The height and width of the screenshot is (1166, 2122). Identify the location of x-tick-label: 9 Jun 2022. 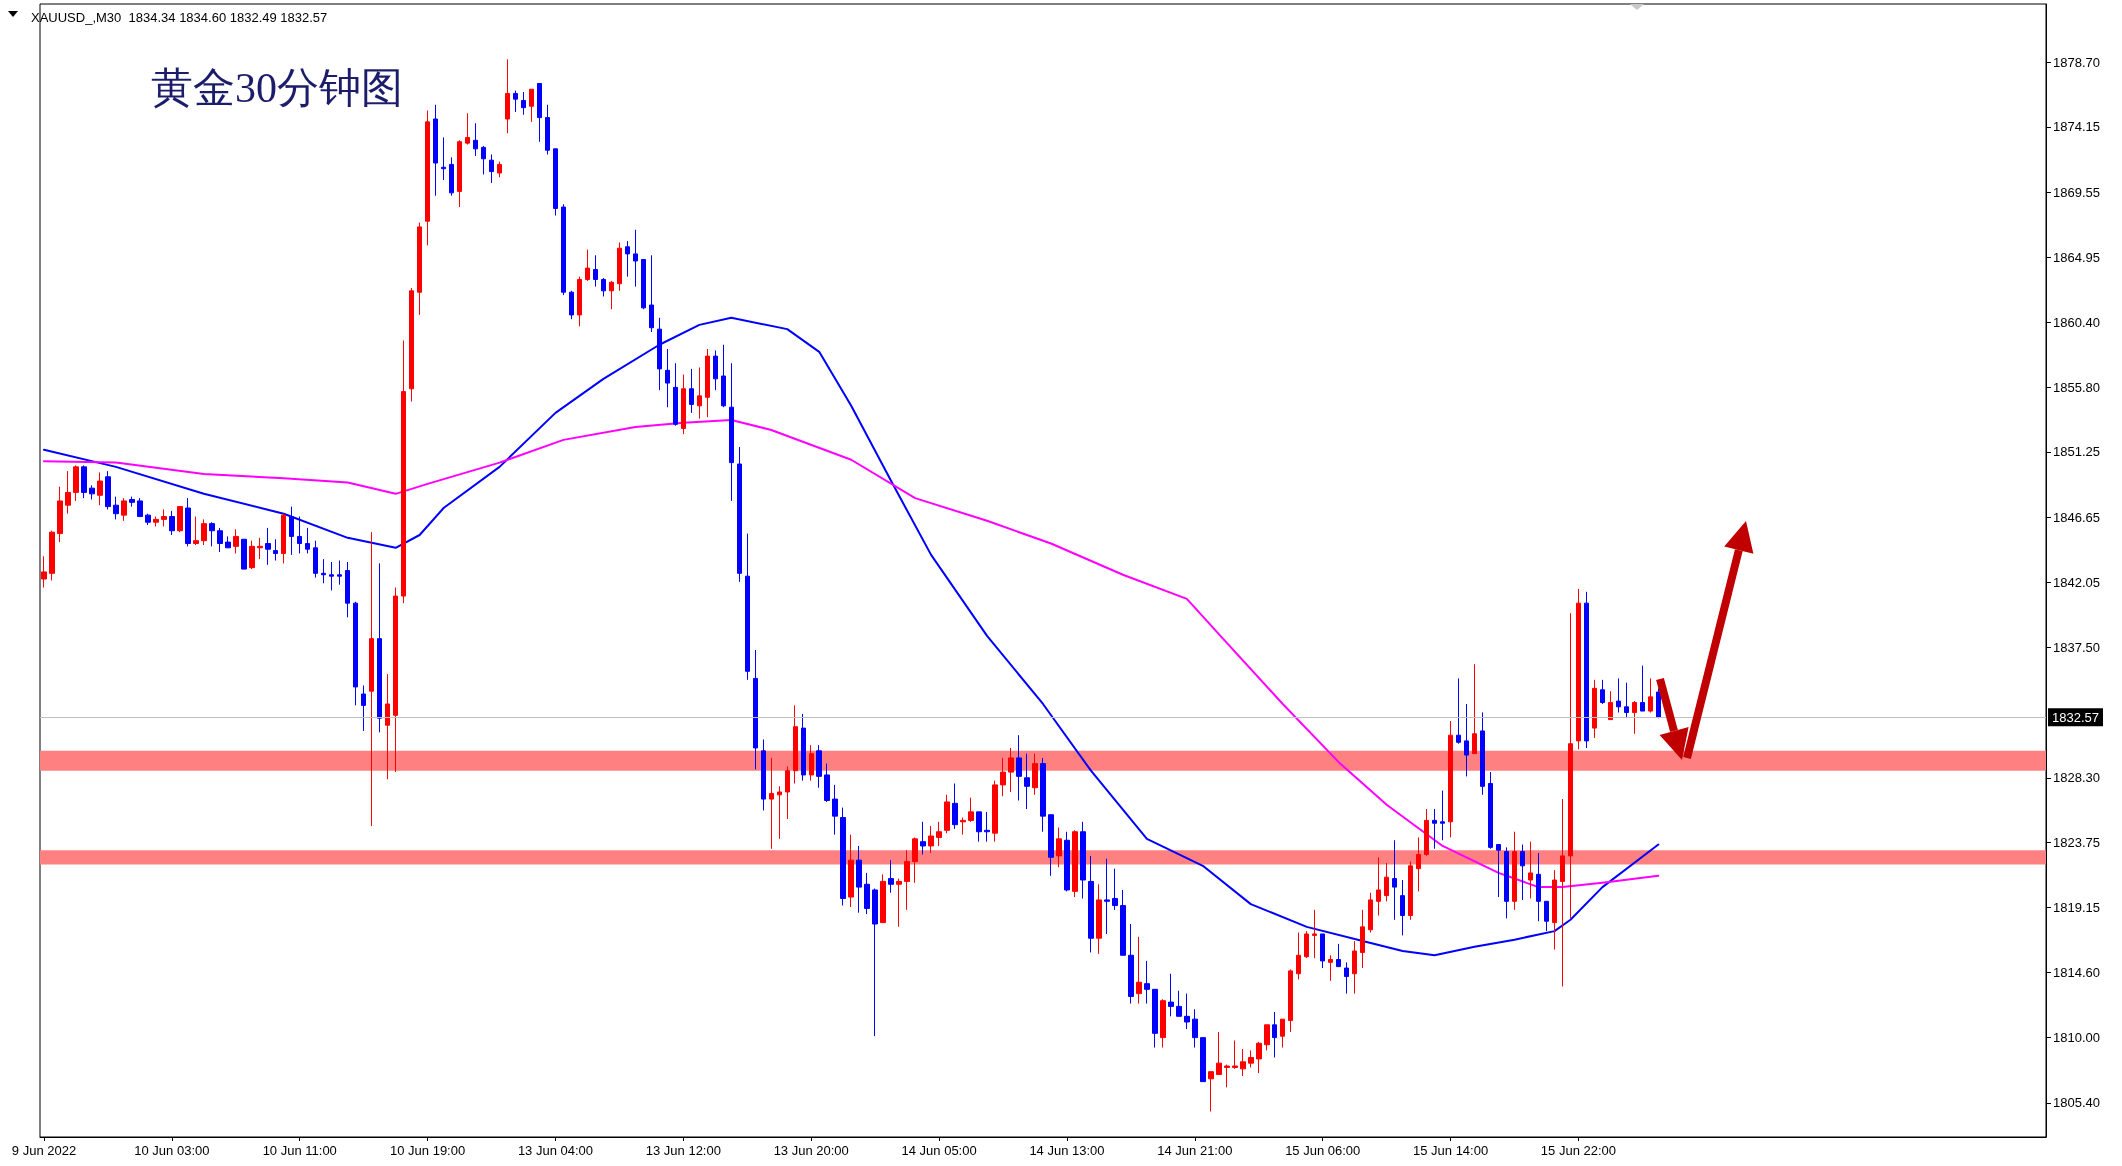
(44, 1150).